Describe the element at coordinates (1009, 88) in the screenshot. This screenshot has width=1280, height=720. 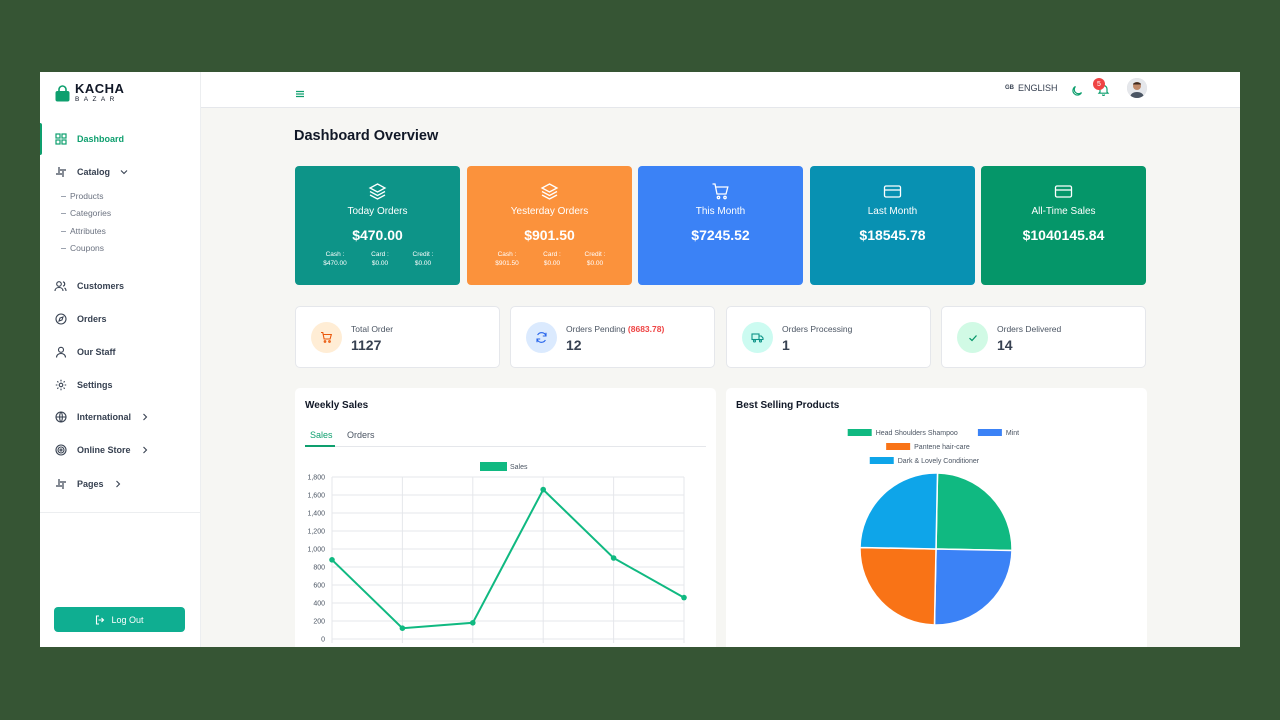
I see `flag-gb-icon: GB` at that location.